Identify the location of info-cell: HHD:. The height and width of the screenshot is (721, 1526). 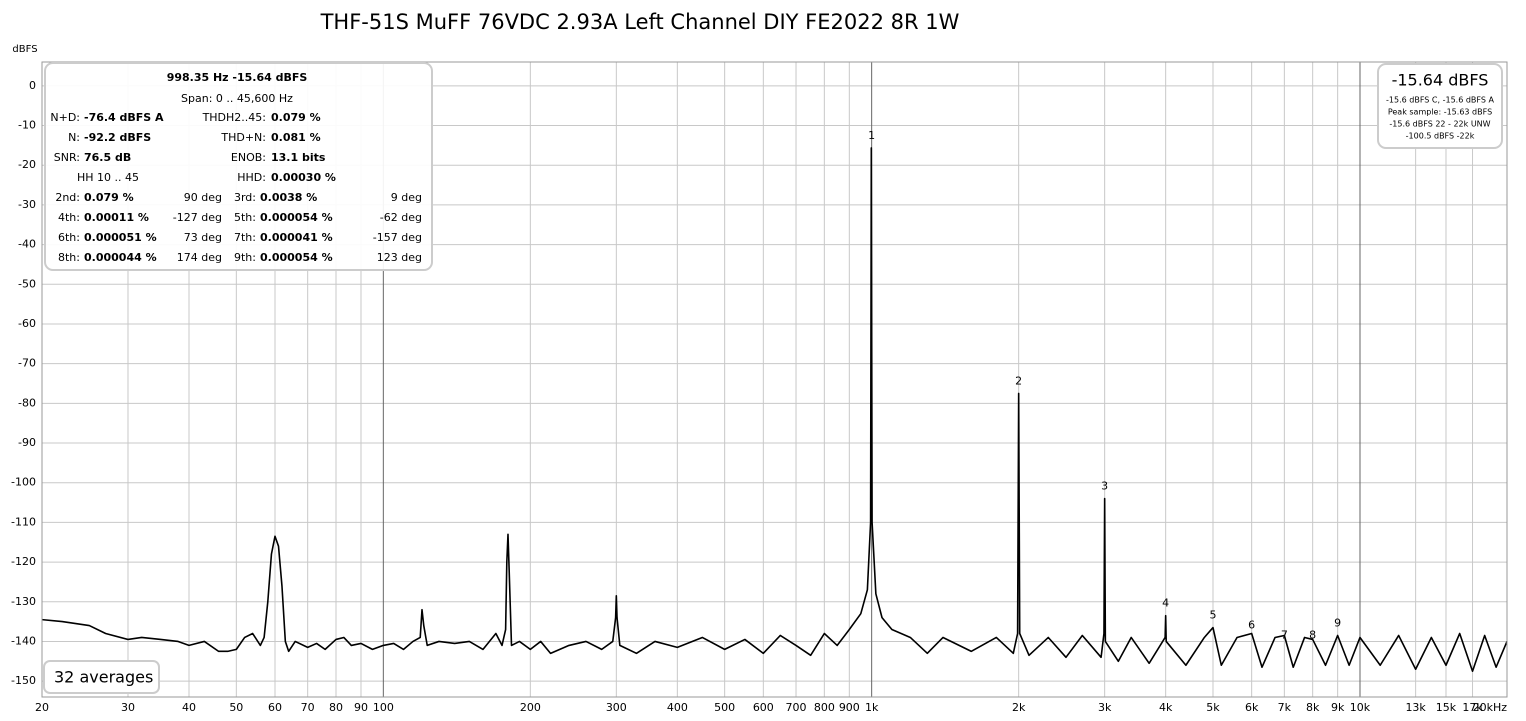
(251, 177).